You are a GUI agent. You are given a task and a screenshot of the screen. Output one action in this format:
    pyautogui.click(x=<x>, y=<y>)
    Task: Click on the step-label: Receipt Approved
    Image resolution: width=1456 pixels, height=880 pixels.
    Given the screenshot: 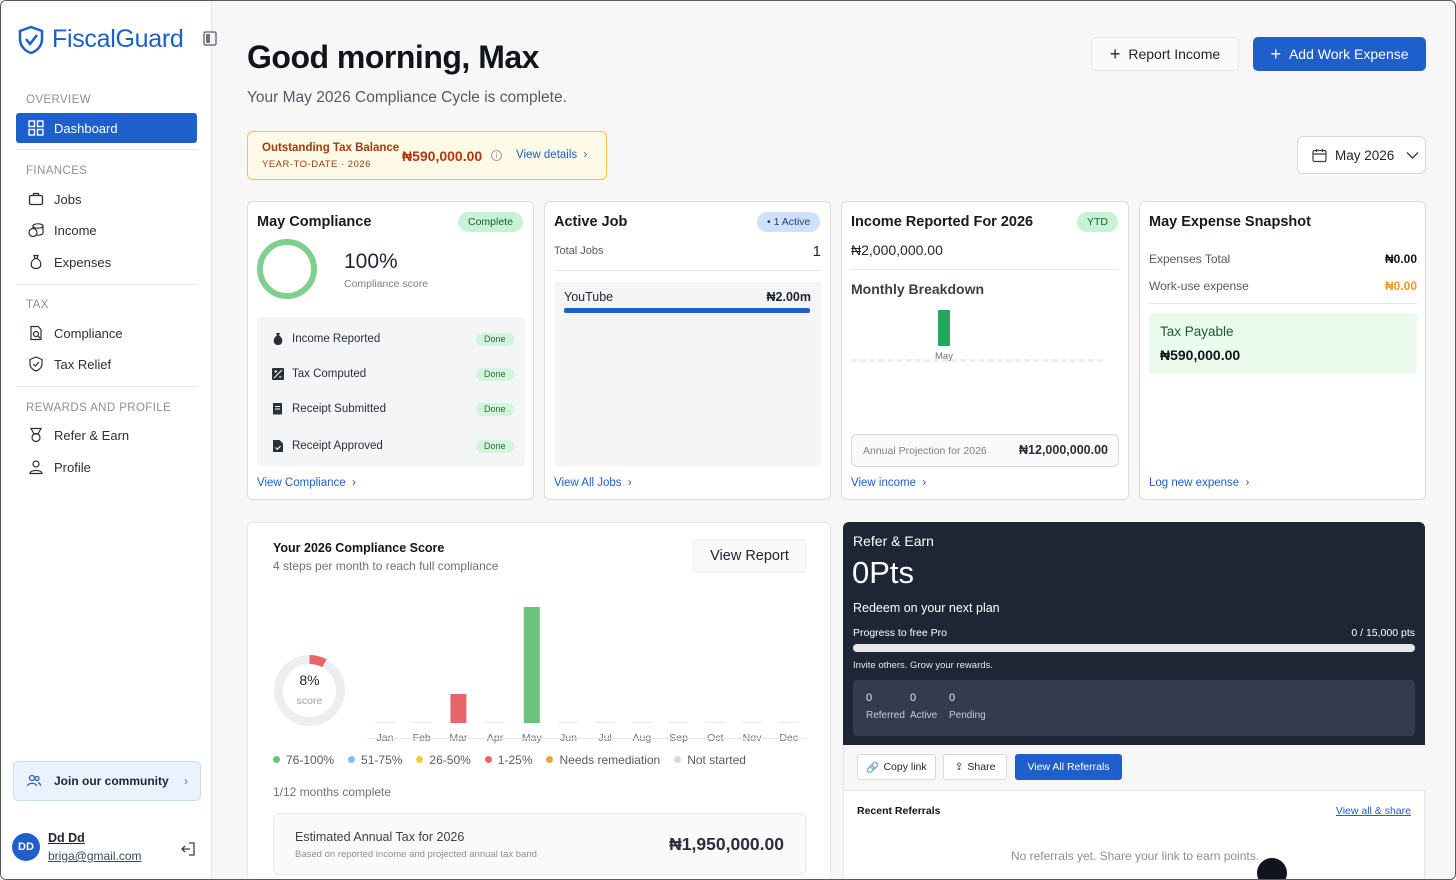 What is the action you would take?
    pyautogui.click(x=337, y=446)
    